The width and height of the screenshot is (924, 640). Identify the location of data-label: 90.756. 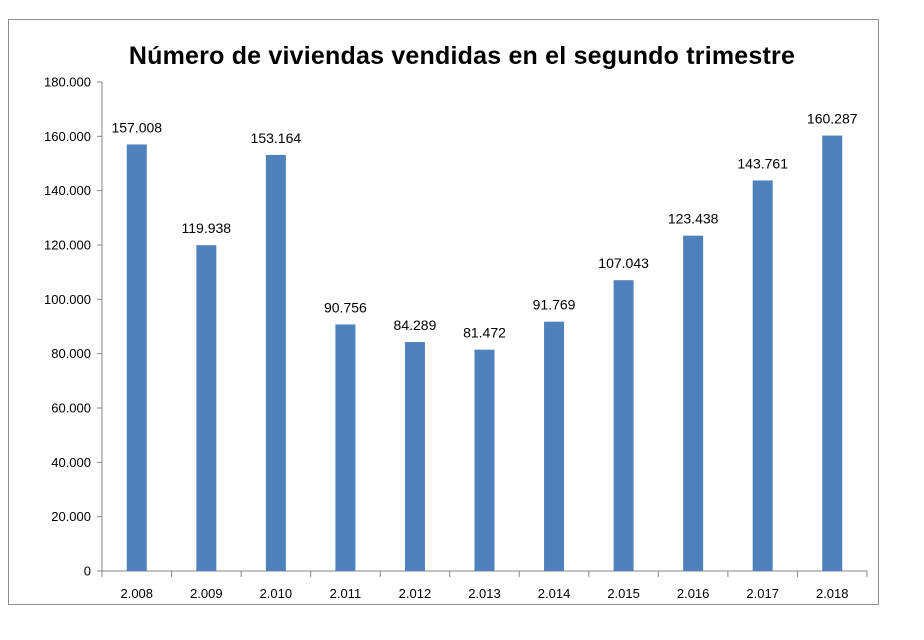
(345, 307).